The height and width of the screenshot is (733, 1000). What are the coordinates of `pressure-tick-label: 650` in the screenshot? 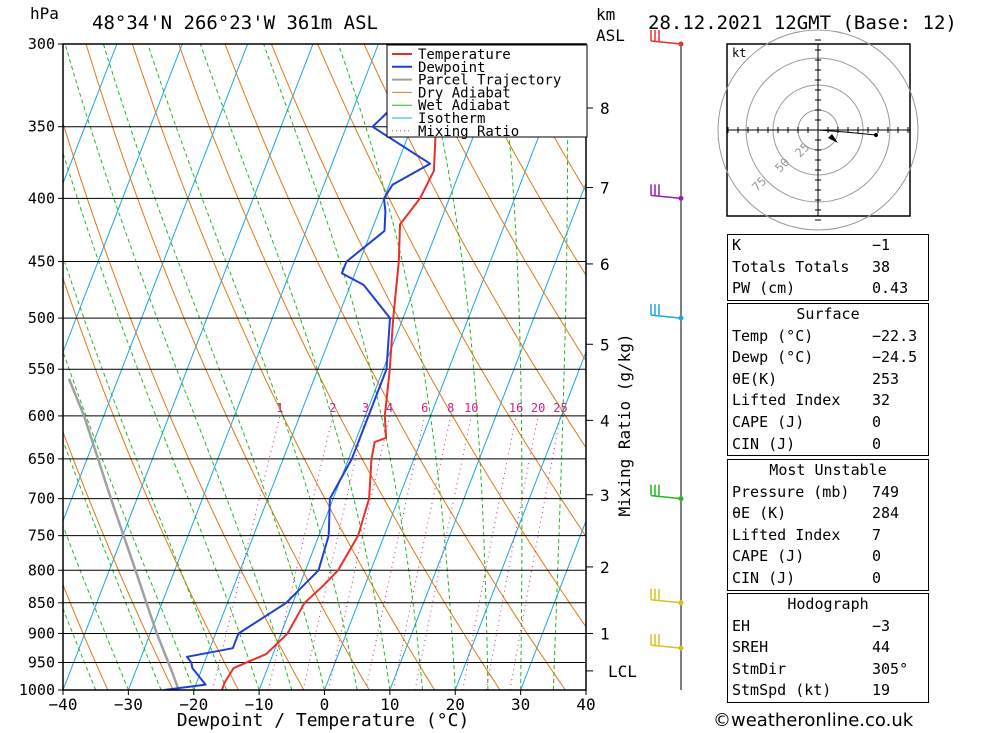 It's located at (41, 459).